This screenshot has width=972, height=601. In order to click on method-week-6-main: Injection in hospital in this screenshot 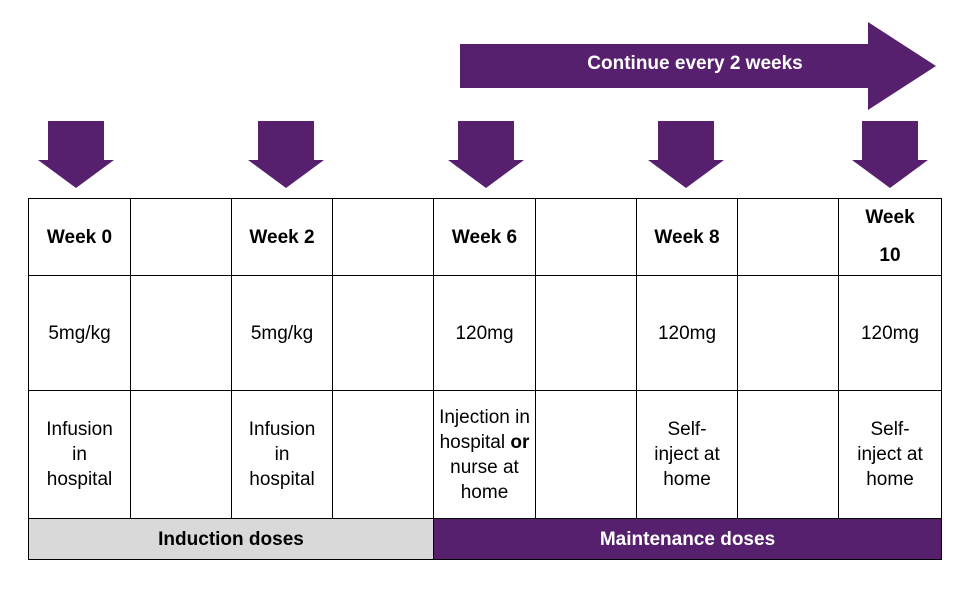, I will do `click(484, 429)`.